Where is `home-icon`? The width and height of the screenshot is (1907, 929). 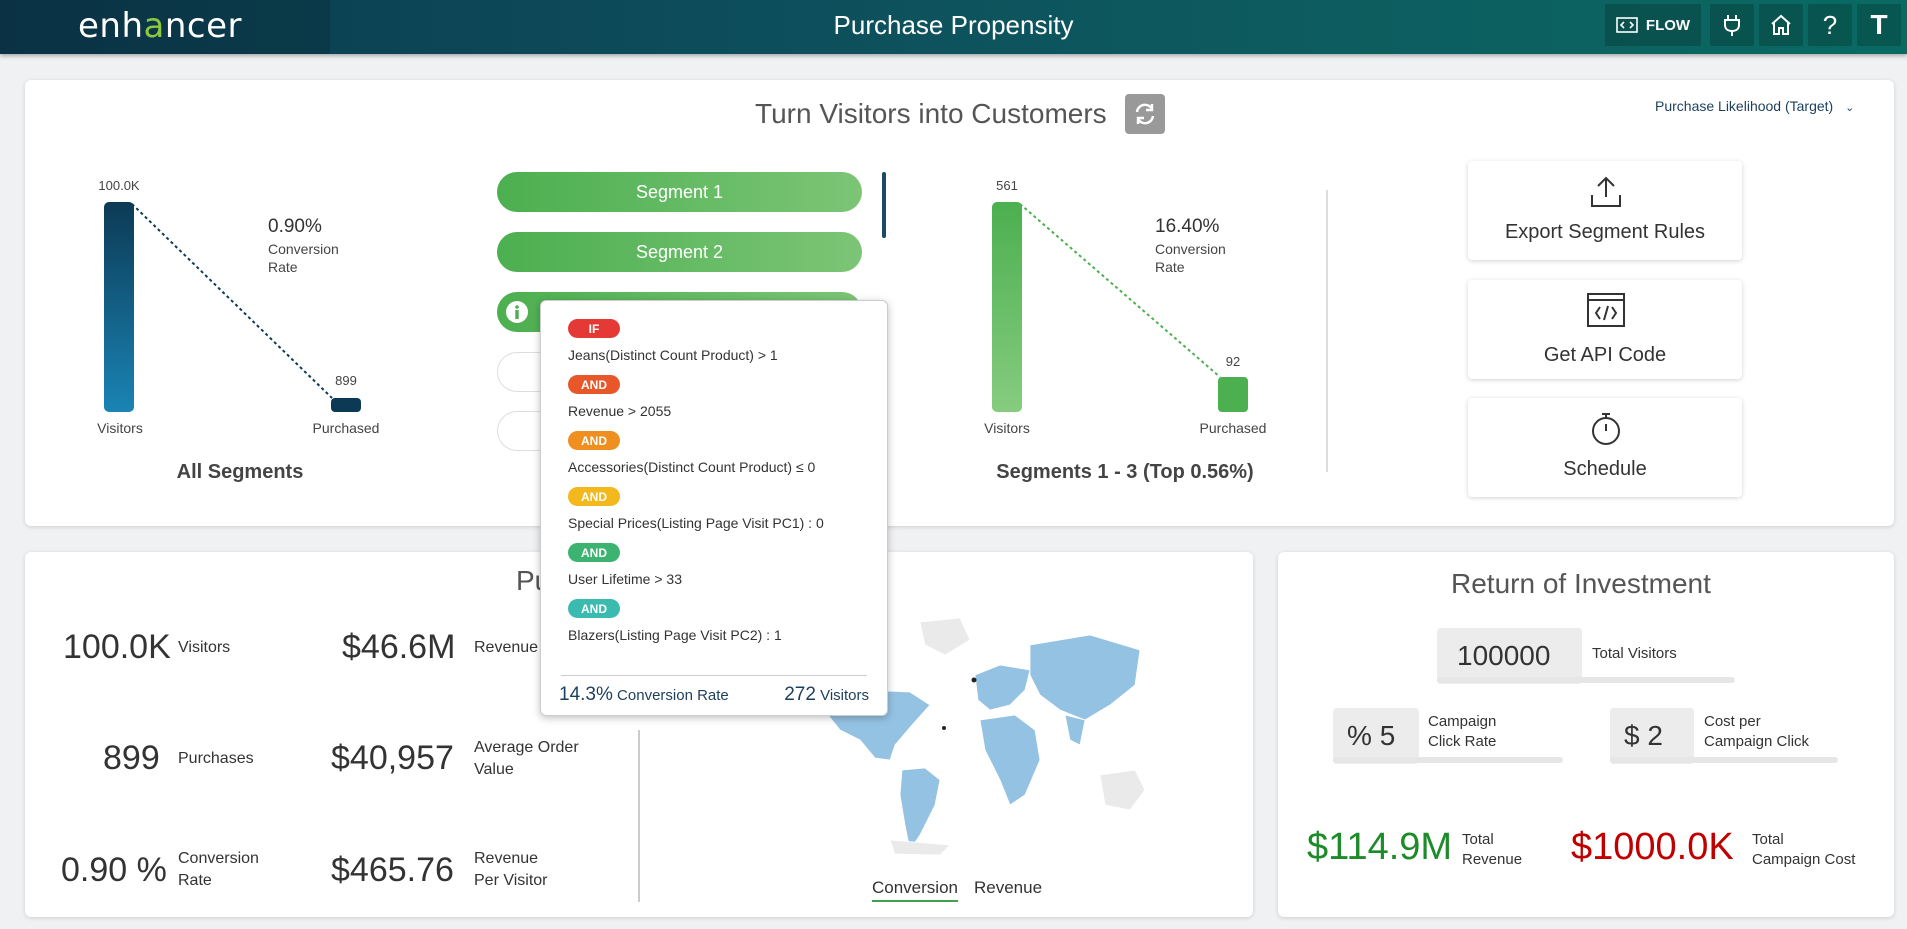
home-icon is located at coordinates (1781, 24).